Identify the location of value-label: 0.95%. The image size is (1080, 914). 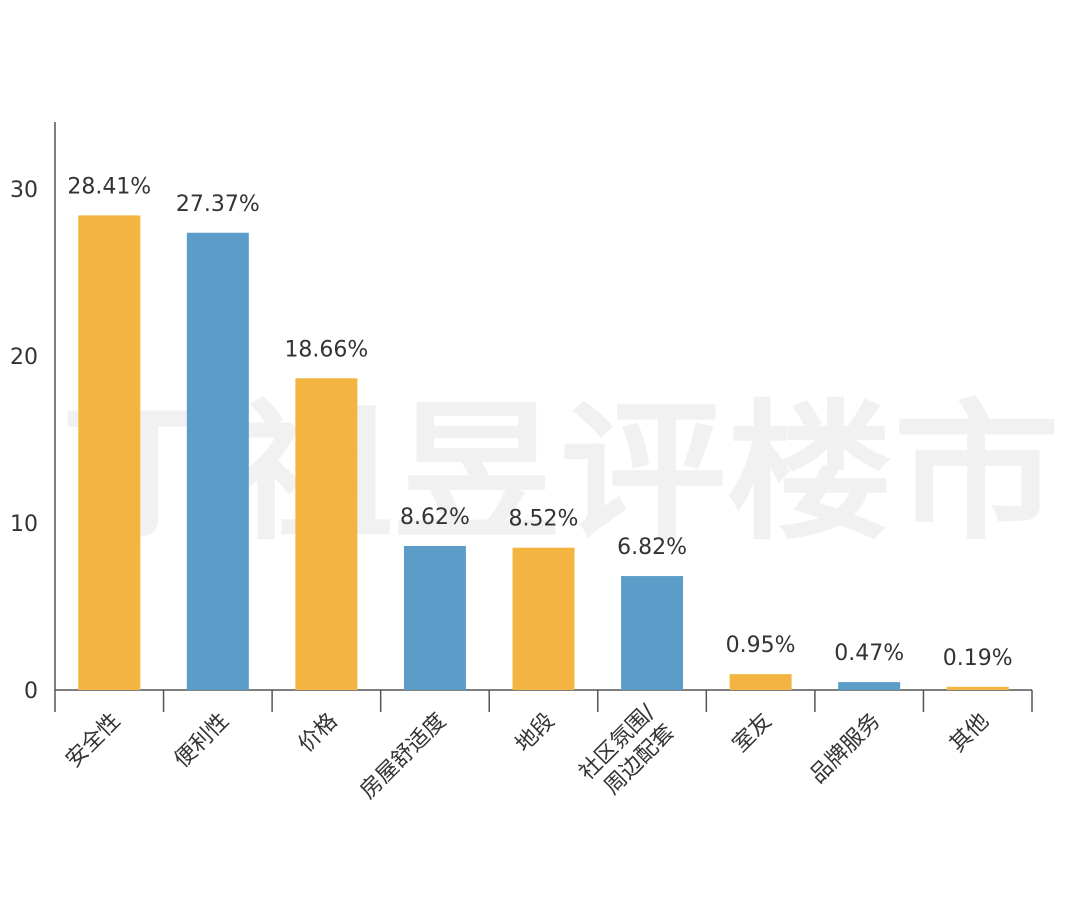
(761, 645).